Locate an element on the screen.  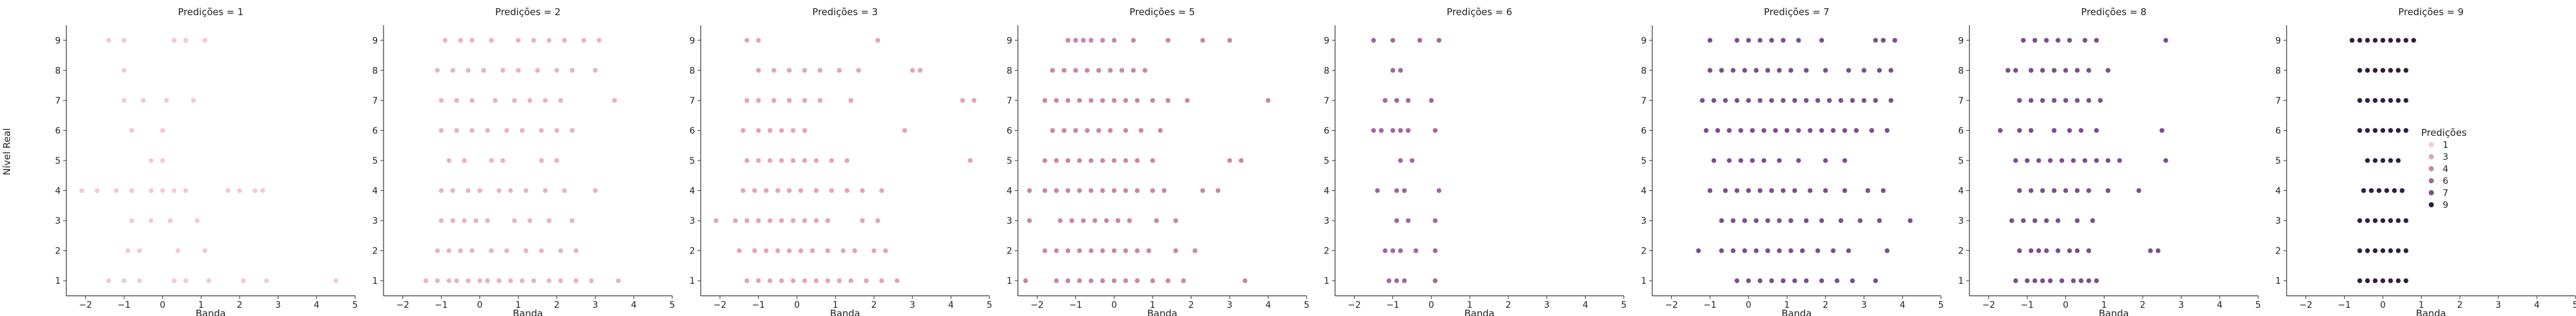
panel-title: Predições = 9 is located at coordinates (2431, 12).